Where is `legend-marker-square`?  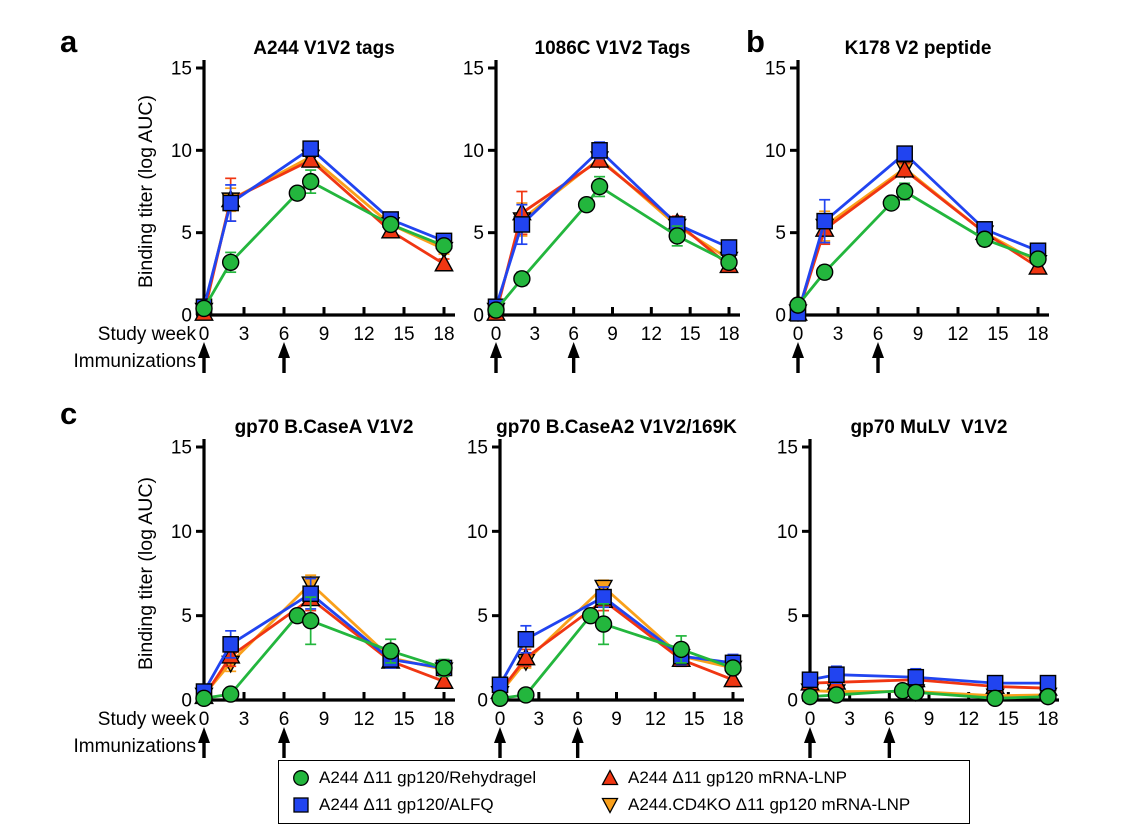 legend-marker-square is located at coordinates (301, 805).